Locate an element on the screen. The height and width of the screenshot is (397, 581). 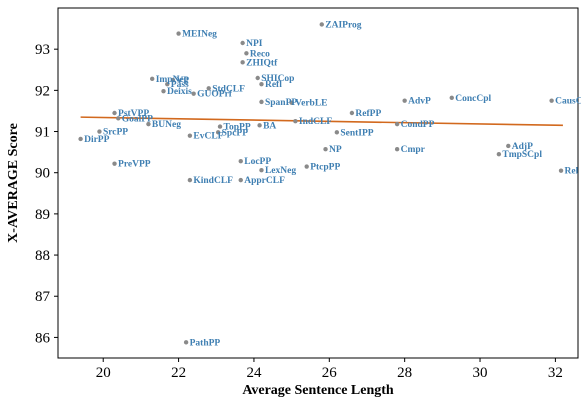
data-point-label: PreVPP is located at coordinates (134, 165).